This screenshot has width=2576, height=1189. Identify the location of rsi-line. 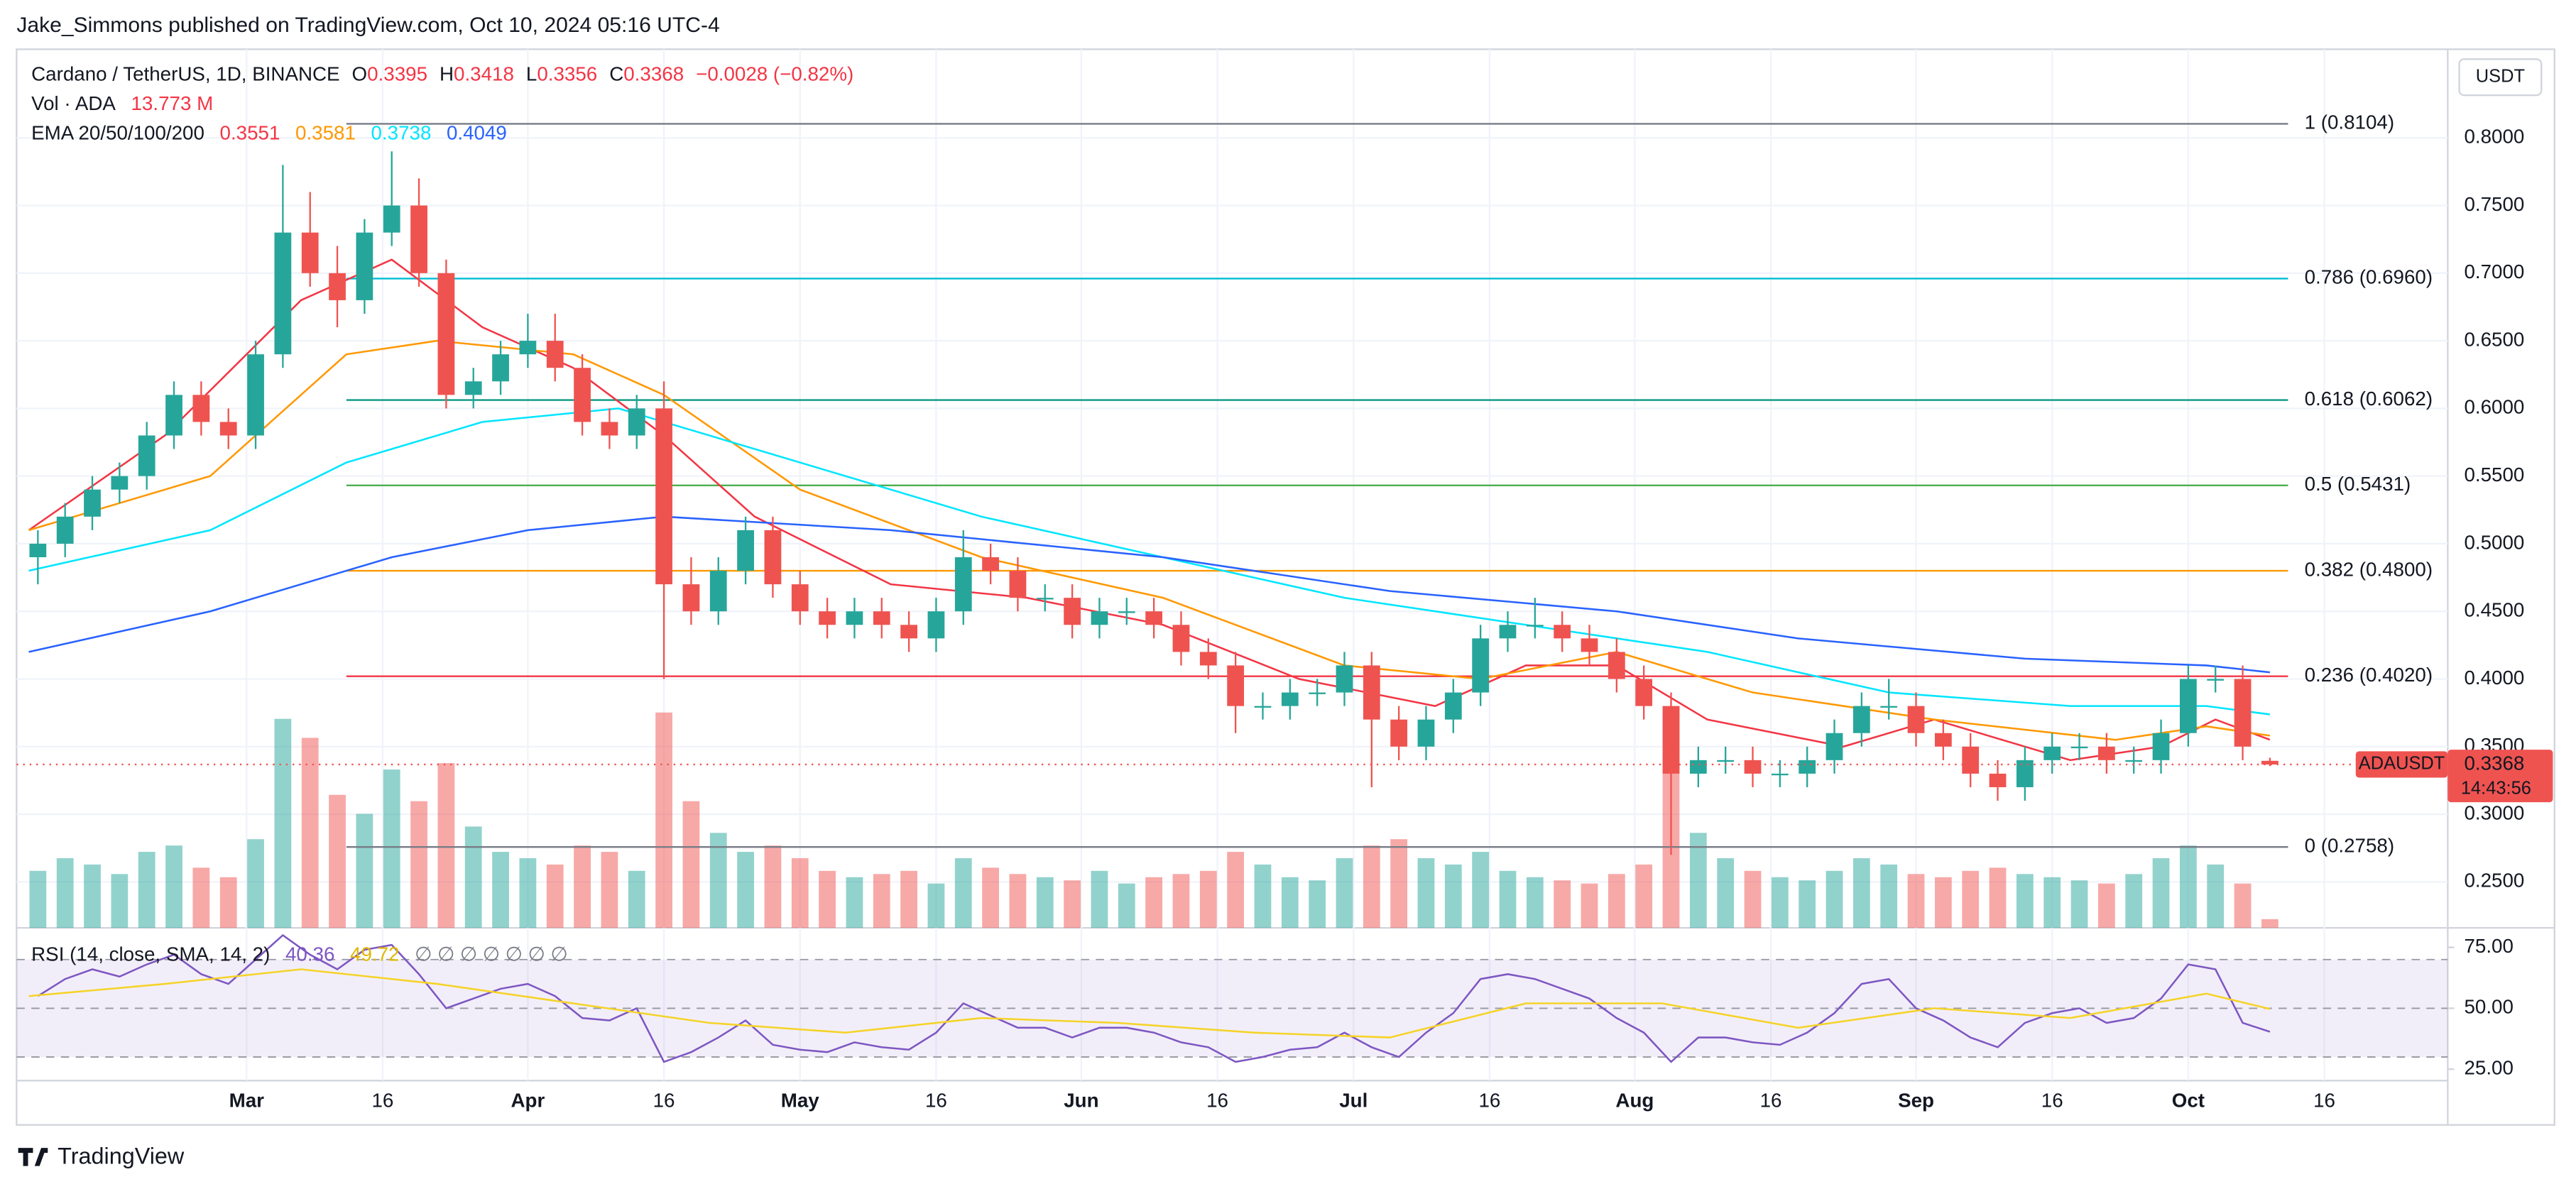
(1154, 998).